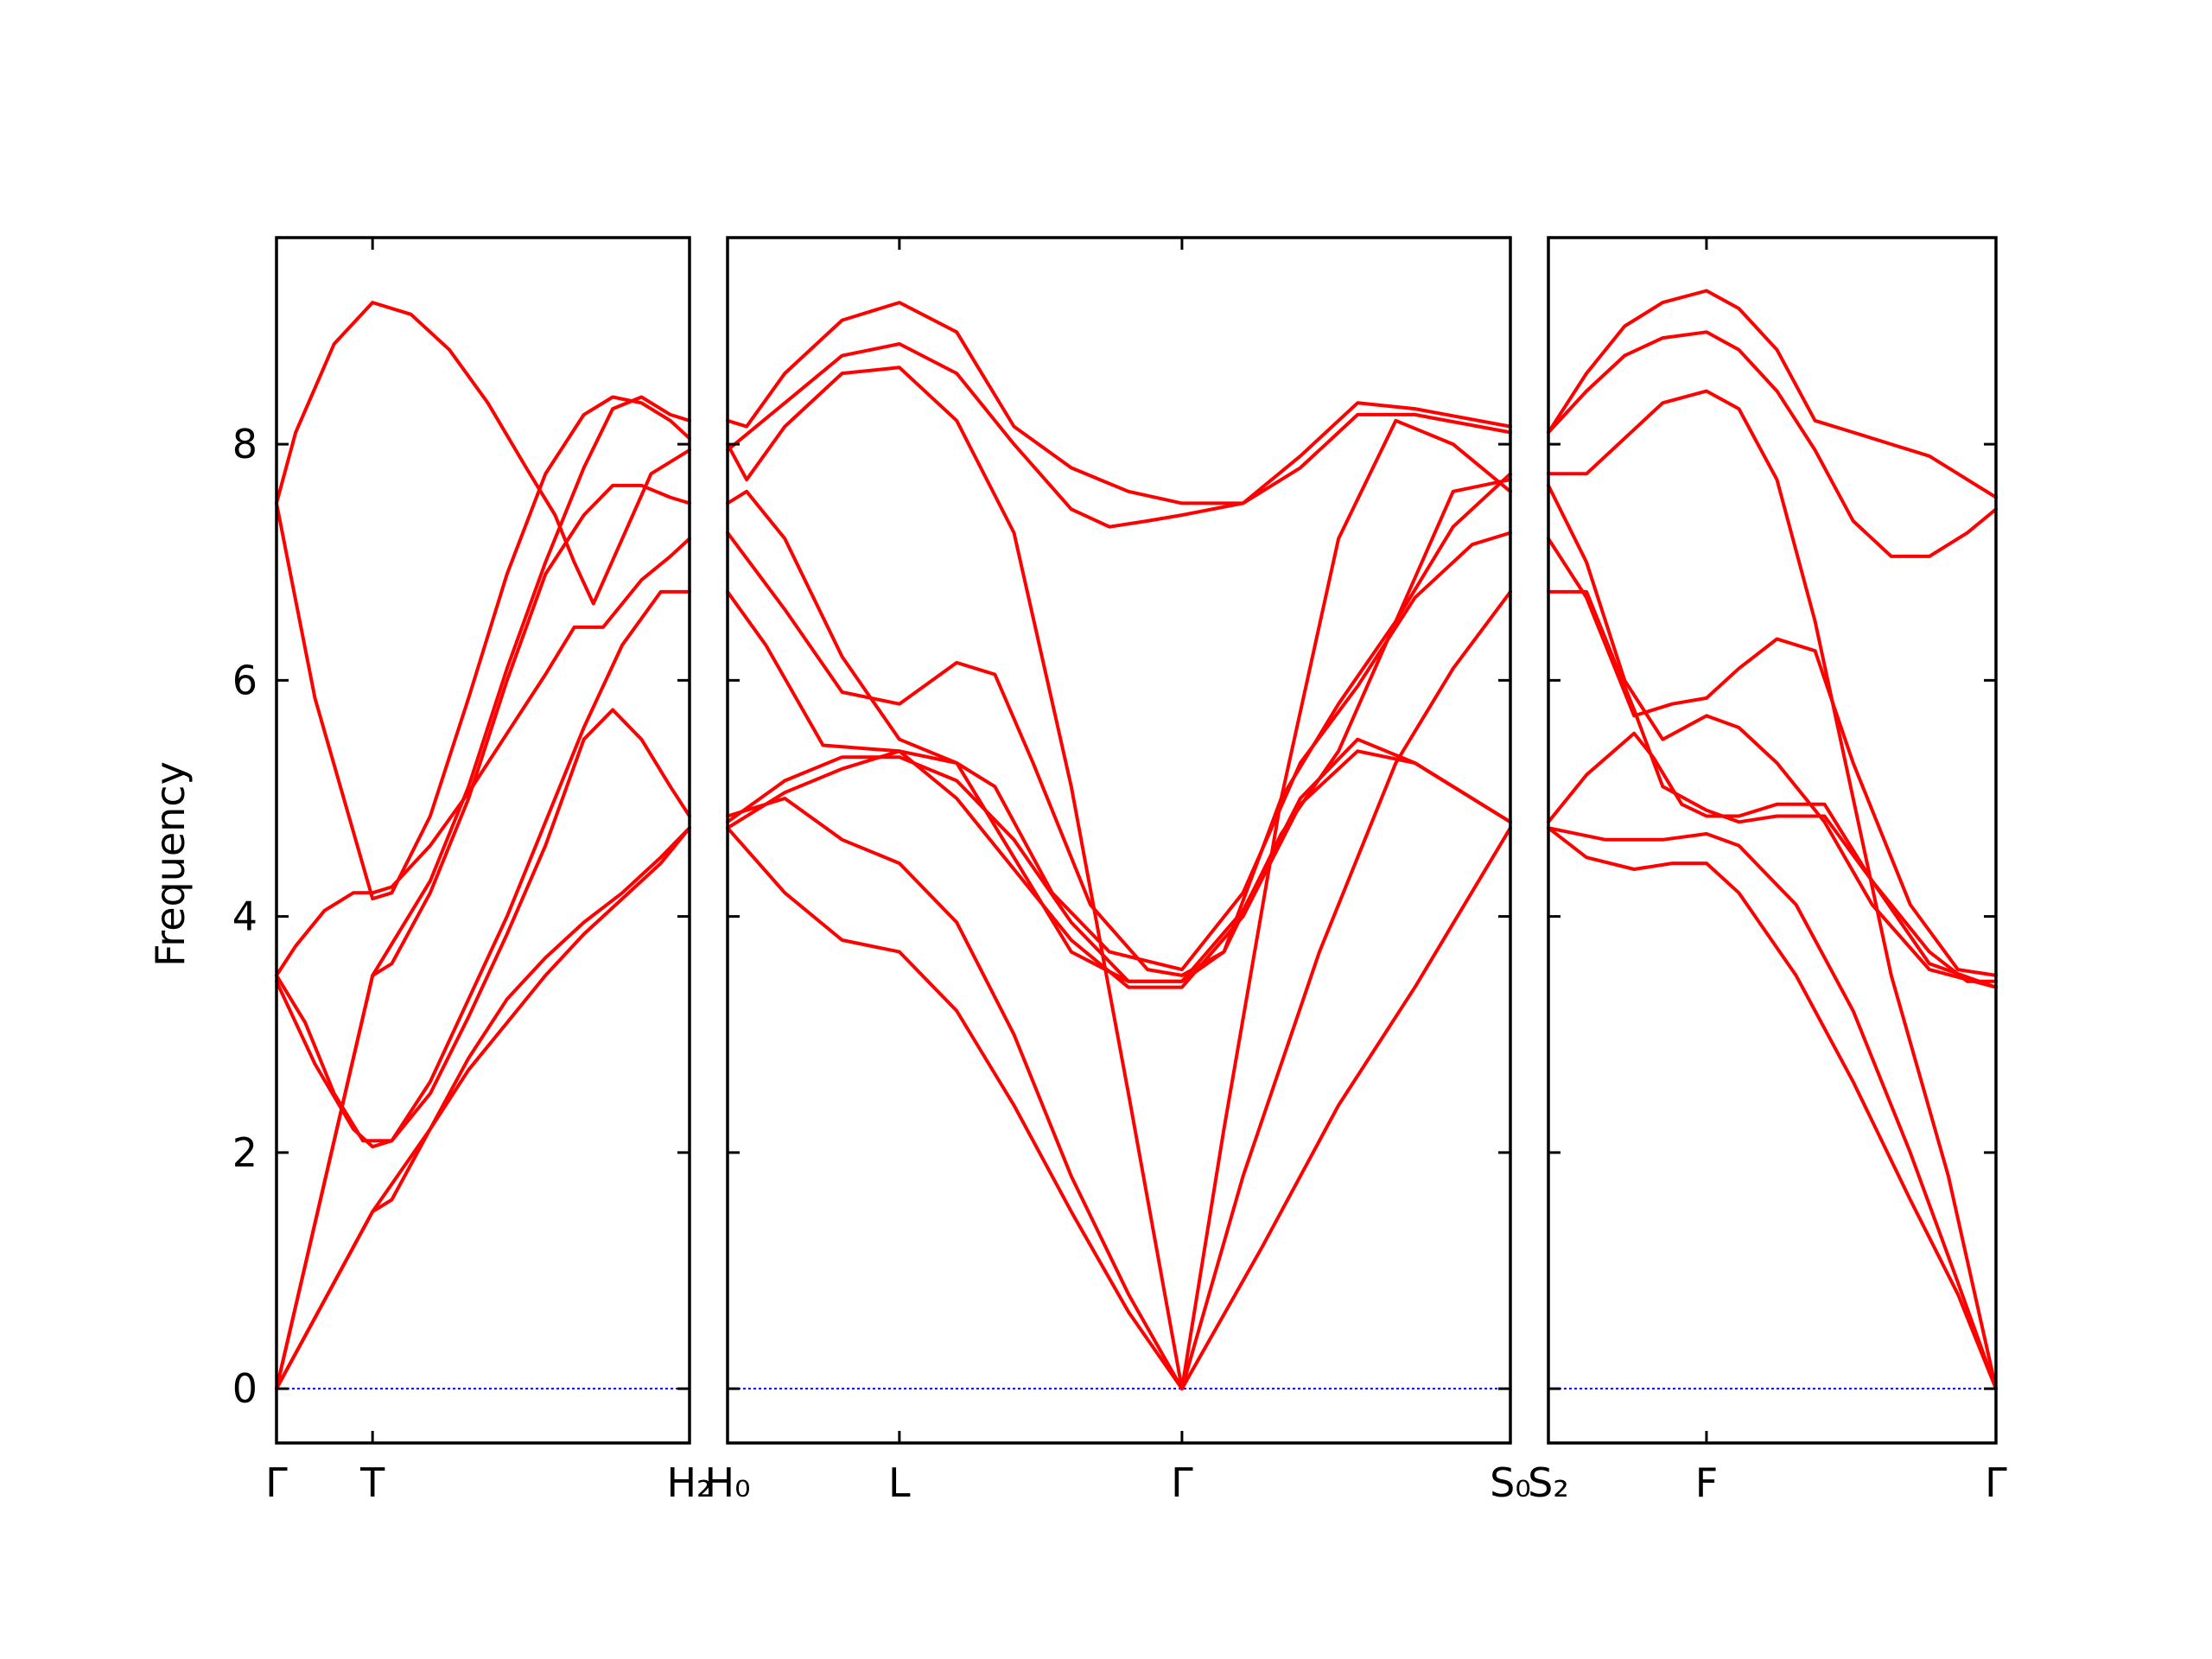  What do you see at coordinates (1548, 1482) in the screenshot?
I see `x-tick-label: S₂` at bounding box center [1548, 1482].